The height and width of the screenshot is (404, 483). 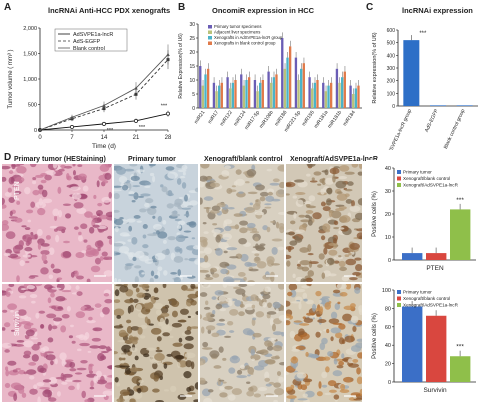 I want to click on legend-label: Primary tumor specimens, so click(x=237, y=26).